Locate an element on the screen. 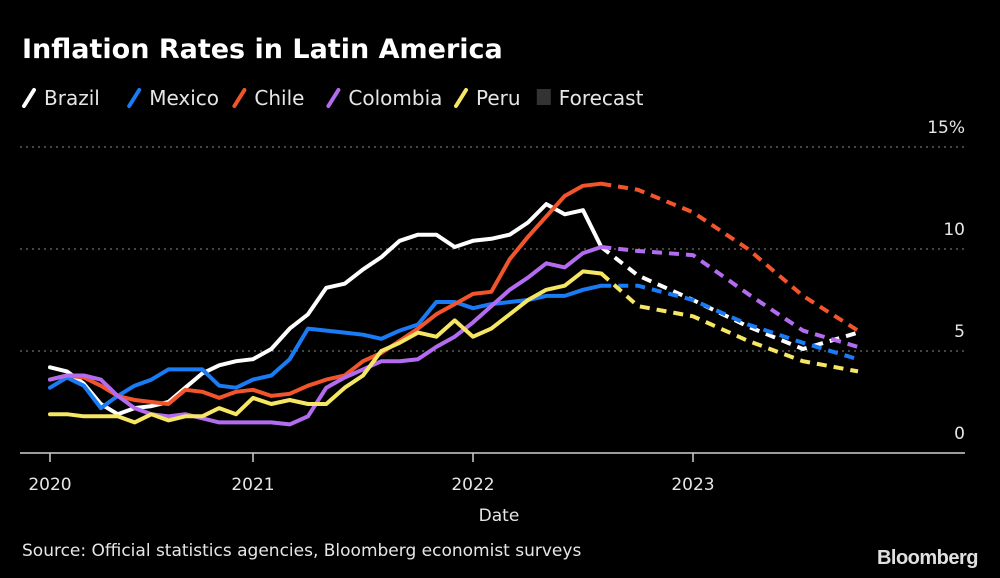 Image resolution: width=1000 pixels, height=578 pixels. legend-item-chile: Chile is located at coordinates (268, 98).